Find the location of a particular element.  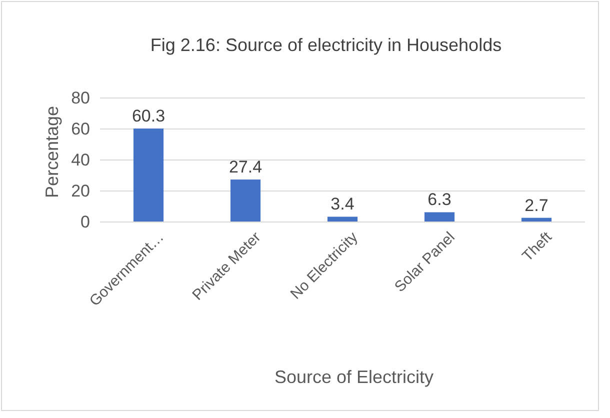

data-label: 27.4 is located at coordinates (245, 167).